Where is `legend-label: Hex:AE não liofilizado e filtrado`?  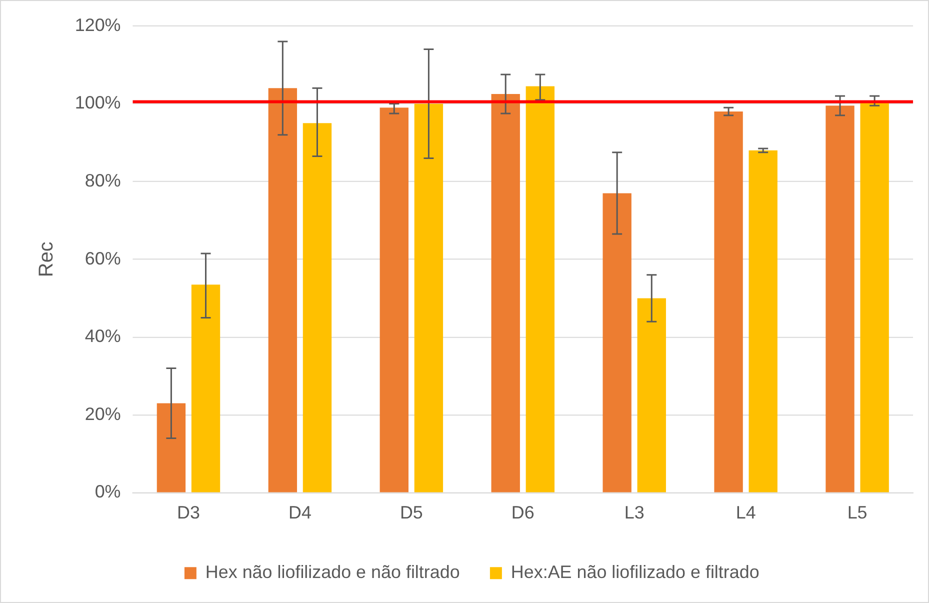
legend-label: Hex:AE não liofilizado e filtrado is located at coordinates (635, 572).